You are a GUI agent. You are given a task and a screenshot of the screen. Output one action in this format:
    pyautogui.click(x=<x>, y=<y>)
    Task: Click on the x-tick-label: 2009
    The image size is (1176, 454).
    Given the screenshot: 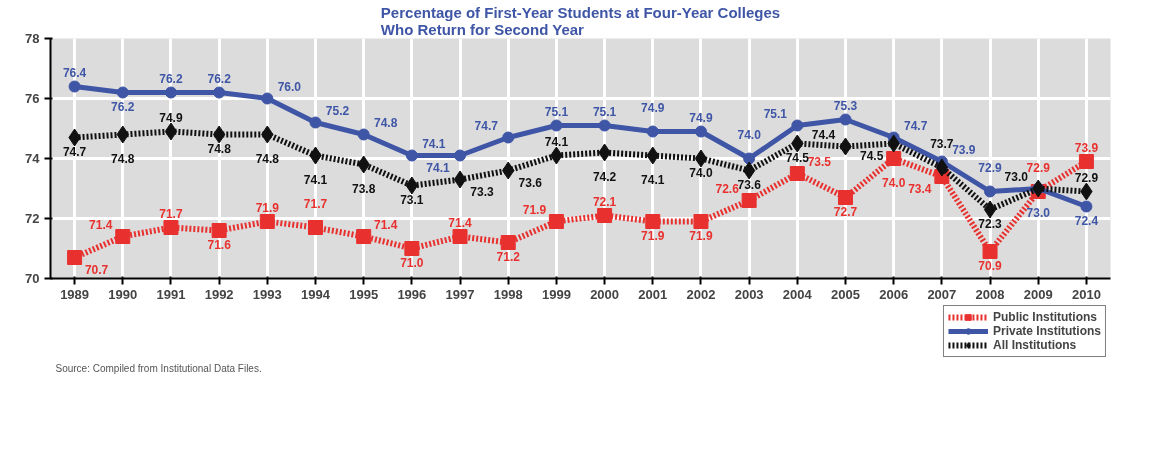 What is the action you would take?
    pyautogui.click(x=1038, y=294)
    